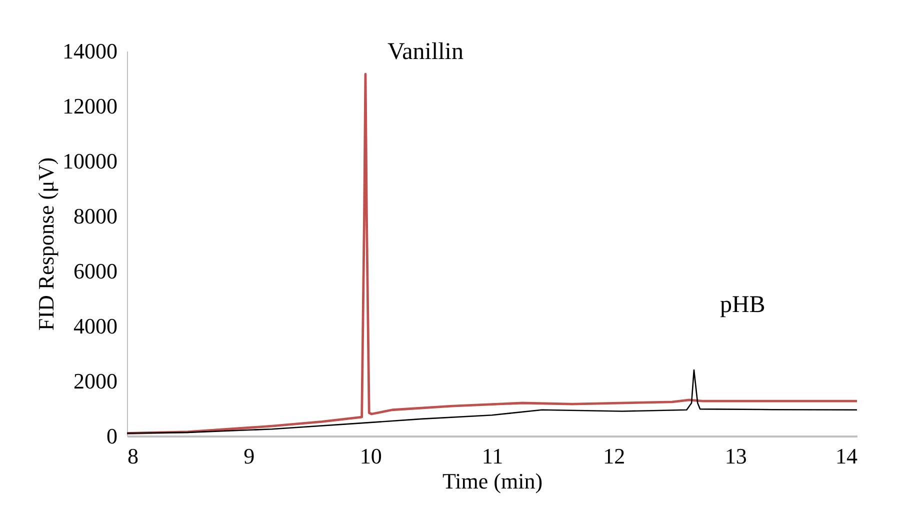 The width and height of the screenshot is (904, 525). I want to click on x-tick-label: 11, so click(493, 456).